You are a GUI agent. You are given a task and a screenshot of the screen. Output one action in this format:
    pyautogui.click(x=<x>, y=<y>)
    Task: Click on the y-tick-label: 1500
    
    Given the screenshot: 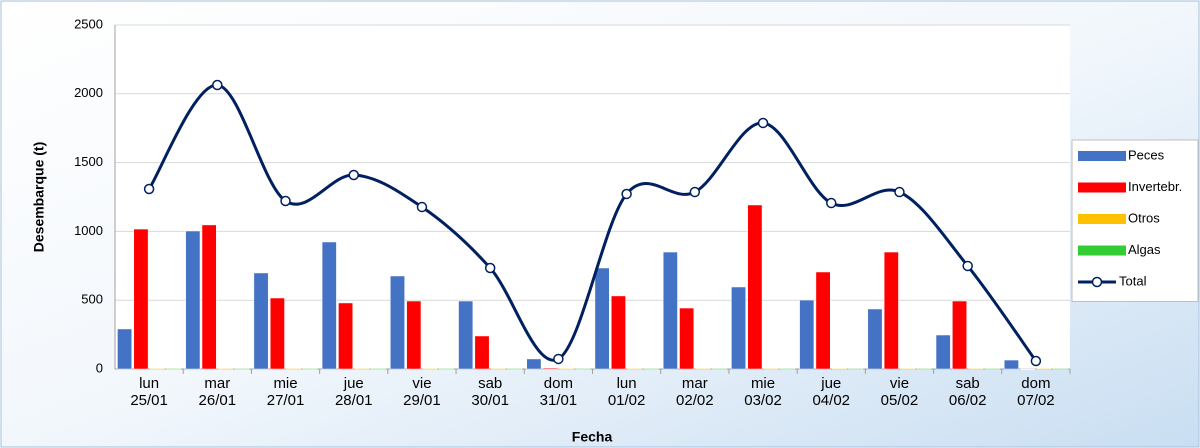 What is the action you would take?
    pyautogui.click(x=88, y=161)
    